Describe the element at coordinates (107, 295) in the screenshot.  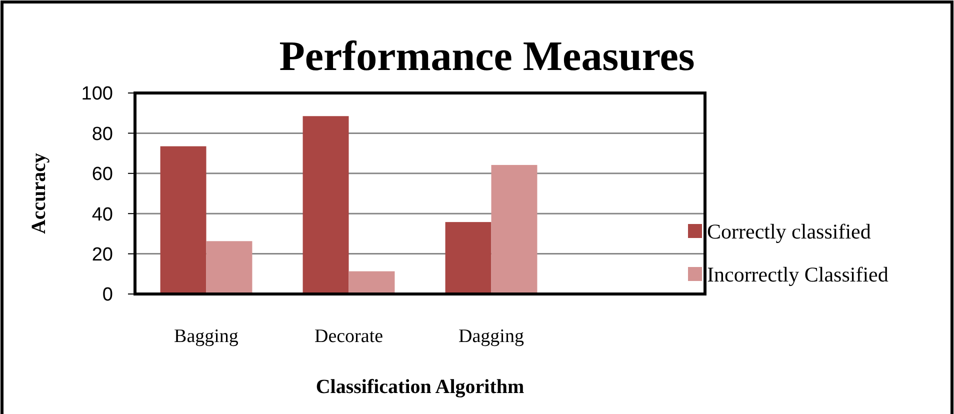
I see `y-tick-label: 0` at that location.